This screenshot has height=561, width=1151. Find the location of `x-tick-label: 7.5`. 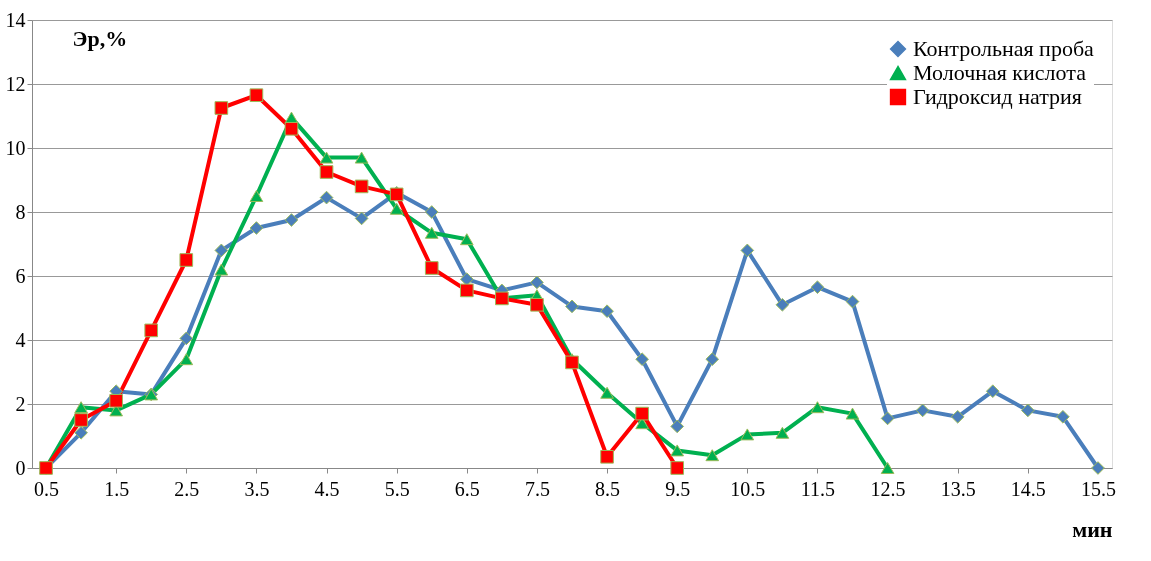

x-tick-label: 7.5 is located at coordinates (537, 488).